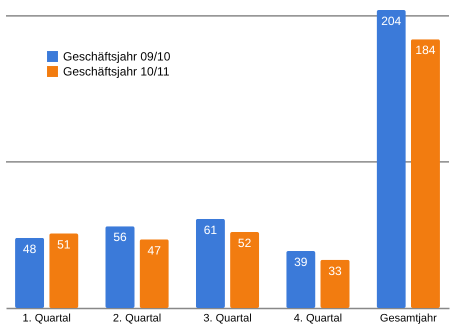  Describe the element at coordinates (245, 243) in the screenshot. I see `data-label: 52` at that location.